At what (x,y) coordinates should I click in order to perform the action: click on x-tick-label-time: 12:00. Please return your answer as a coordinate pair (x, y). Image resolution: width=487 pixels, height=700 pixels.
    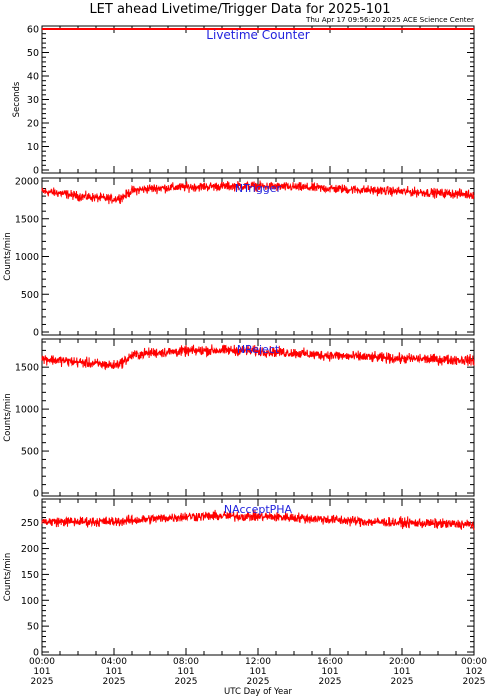
    Looking at the image, I should click on (258, 662).